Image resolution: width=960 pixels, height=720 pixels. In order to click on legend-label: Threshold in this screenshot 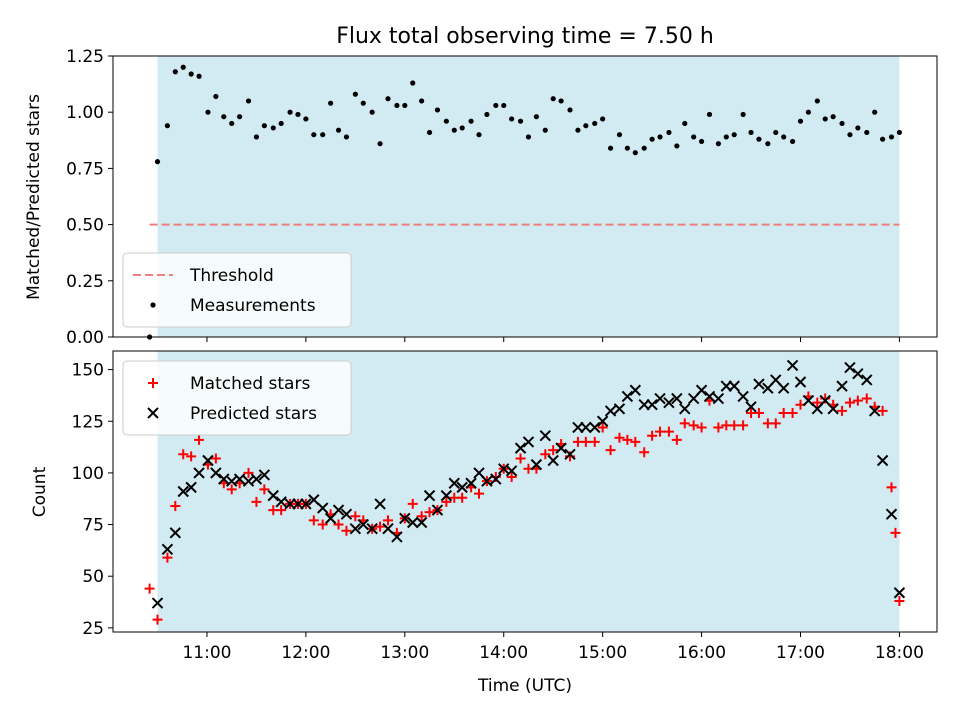, I will do `click(231, 276)`.